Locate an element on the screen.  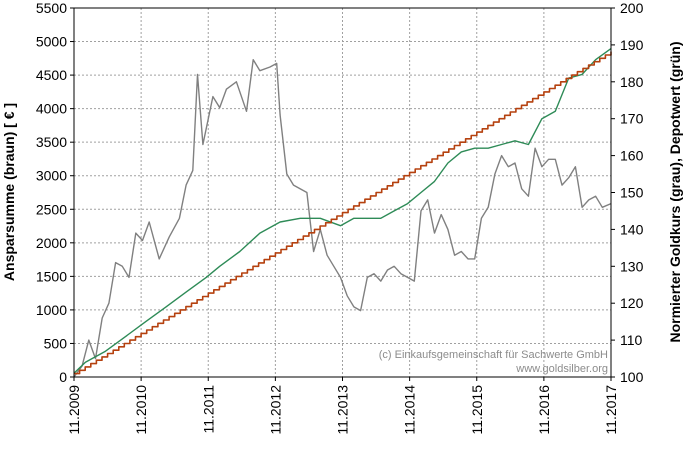
x-tick-label: 11.2015 is located at coordinates (477, 410).